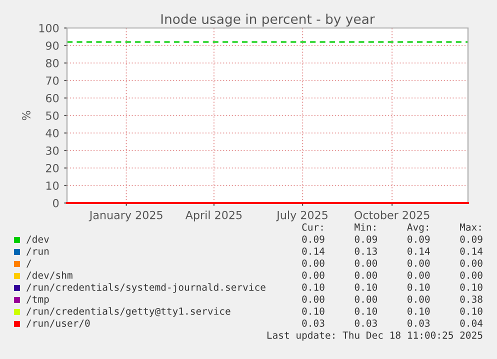  Describe the element at coordinates (392, 215) in the screenshot. I see `x-tick-label: October 2025` at that location.